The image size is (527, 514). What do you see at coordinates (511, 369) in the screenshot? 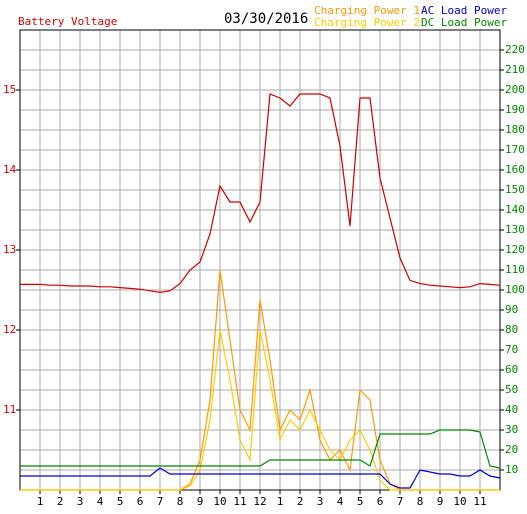
I see `y2-tick-label: 60` at bounding box center [511, 369].